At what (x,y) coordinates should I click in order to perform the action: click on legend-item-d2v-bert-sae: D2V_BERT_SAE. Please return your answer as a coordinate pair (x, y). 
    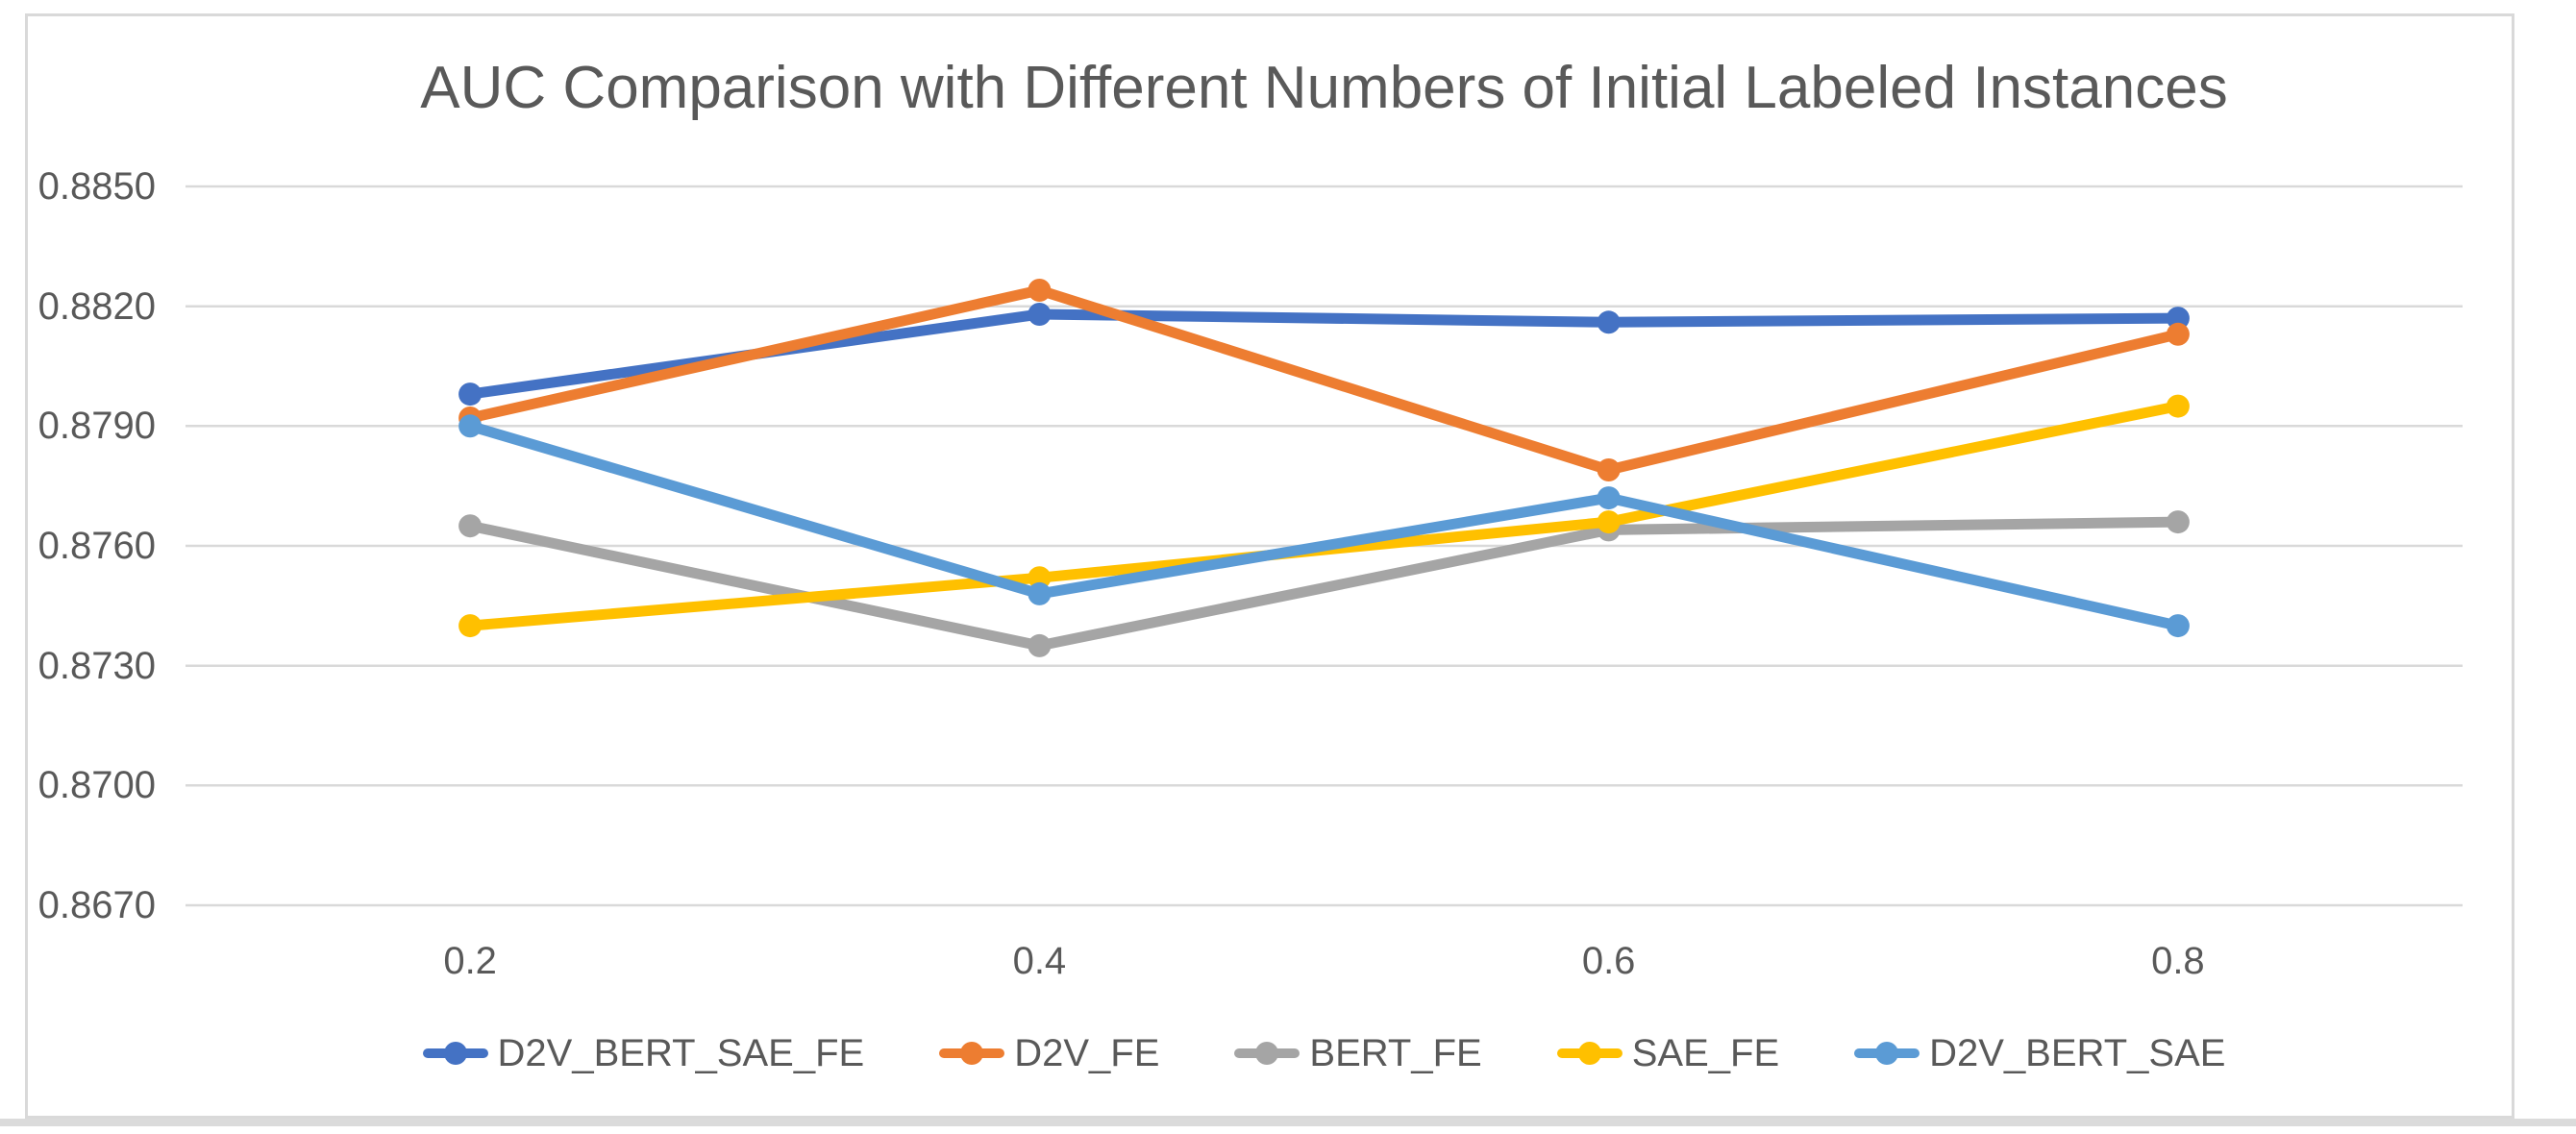
    Looking at the image, I should click on (2039, 1053).